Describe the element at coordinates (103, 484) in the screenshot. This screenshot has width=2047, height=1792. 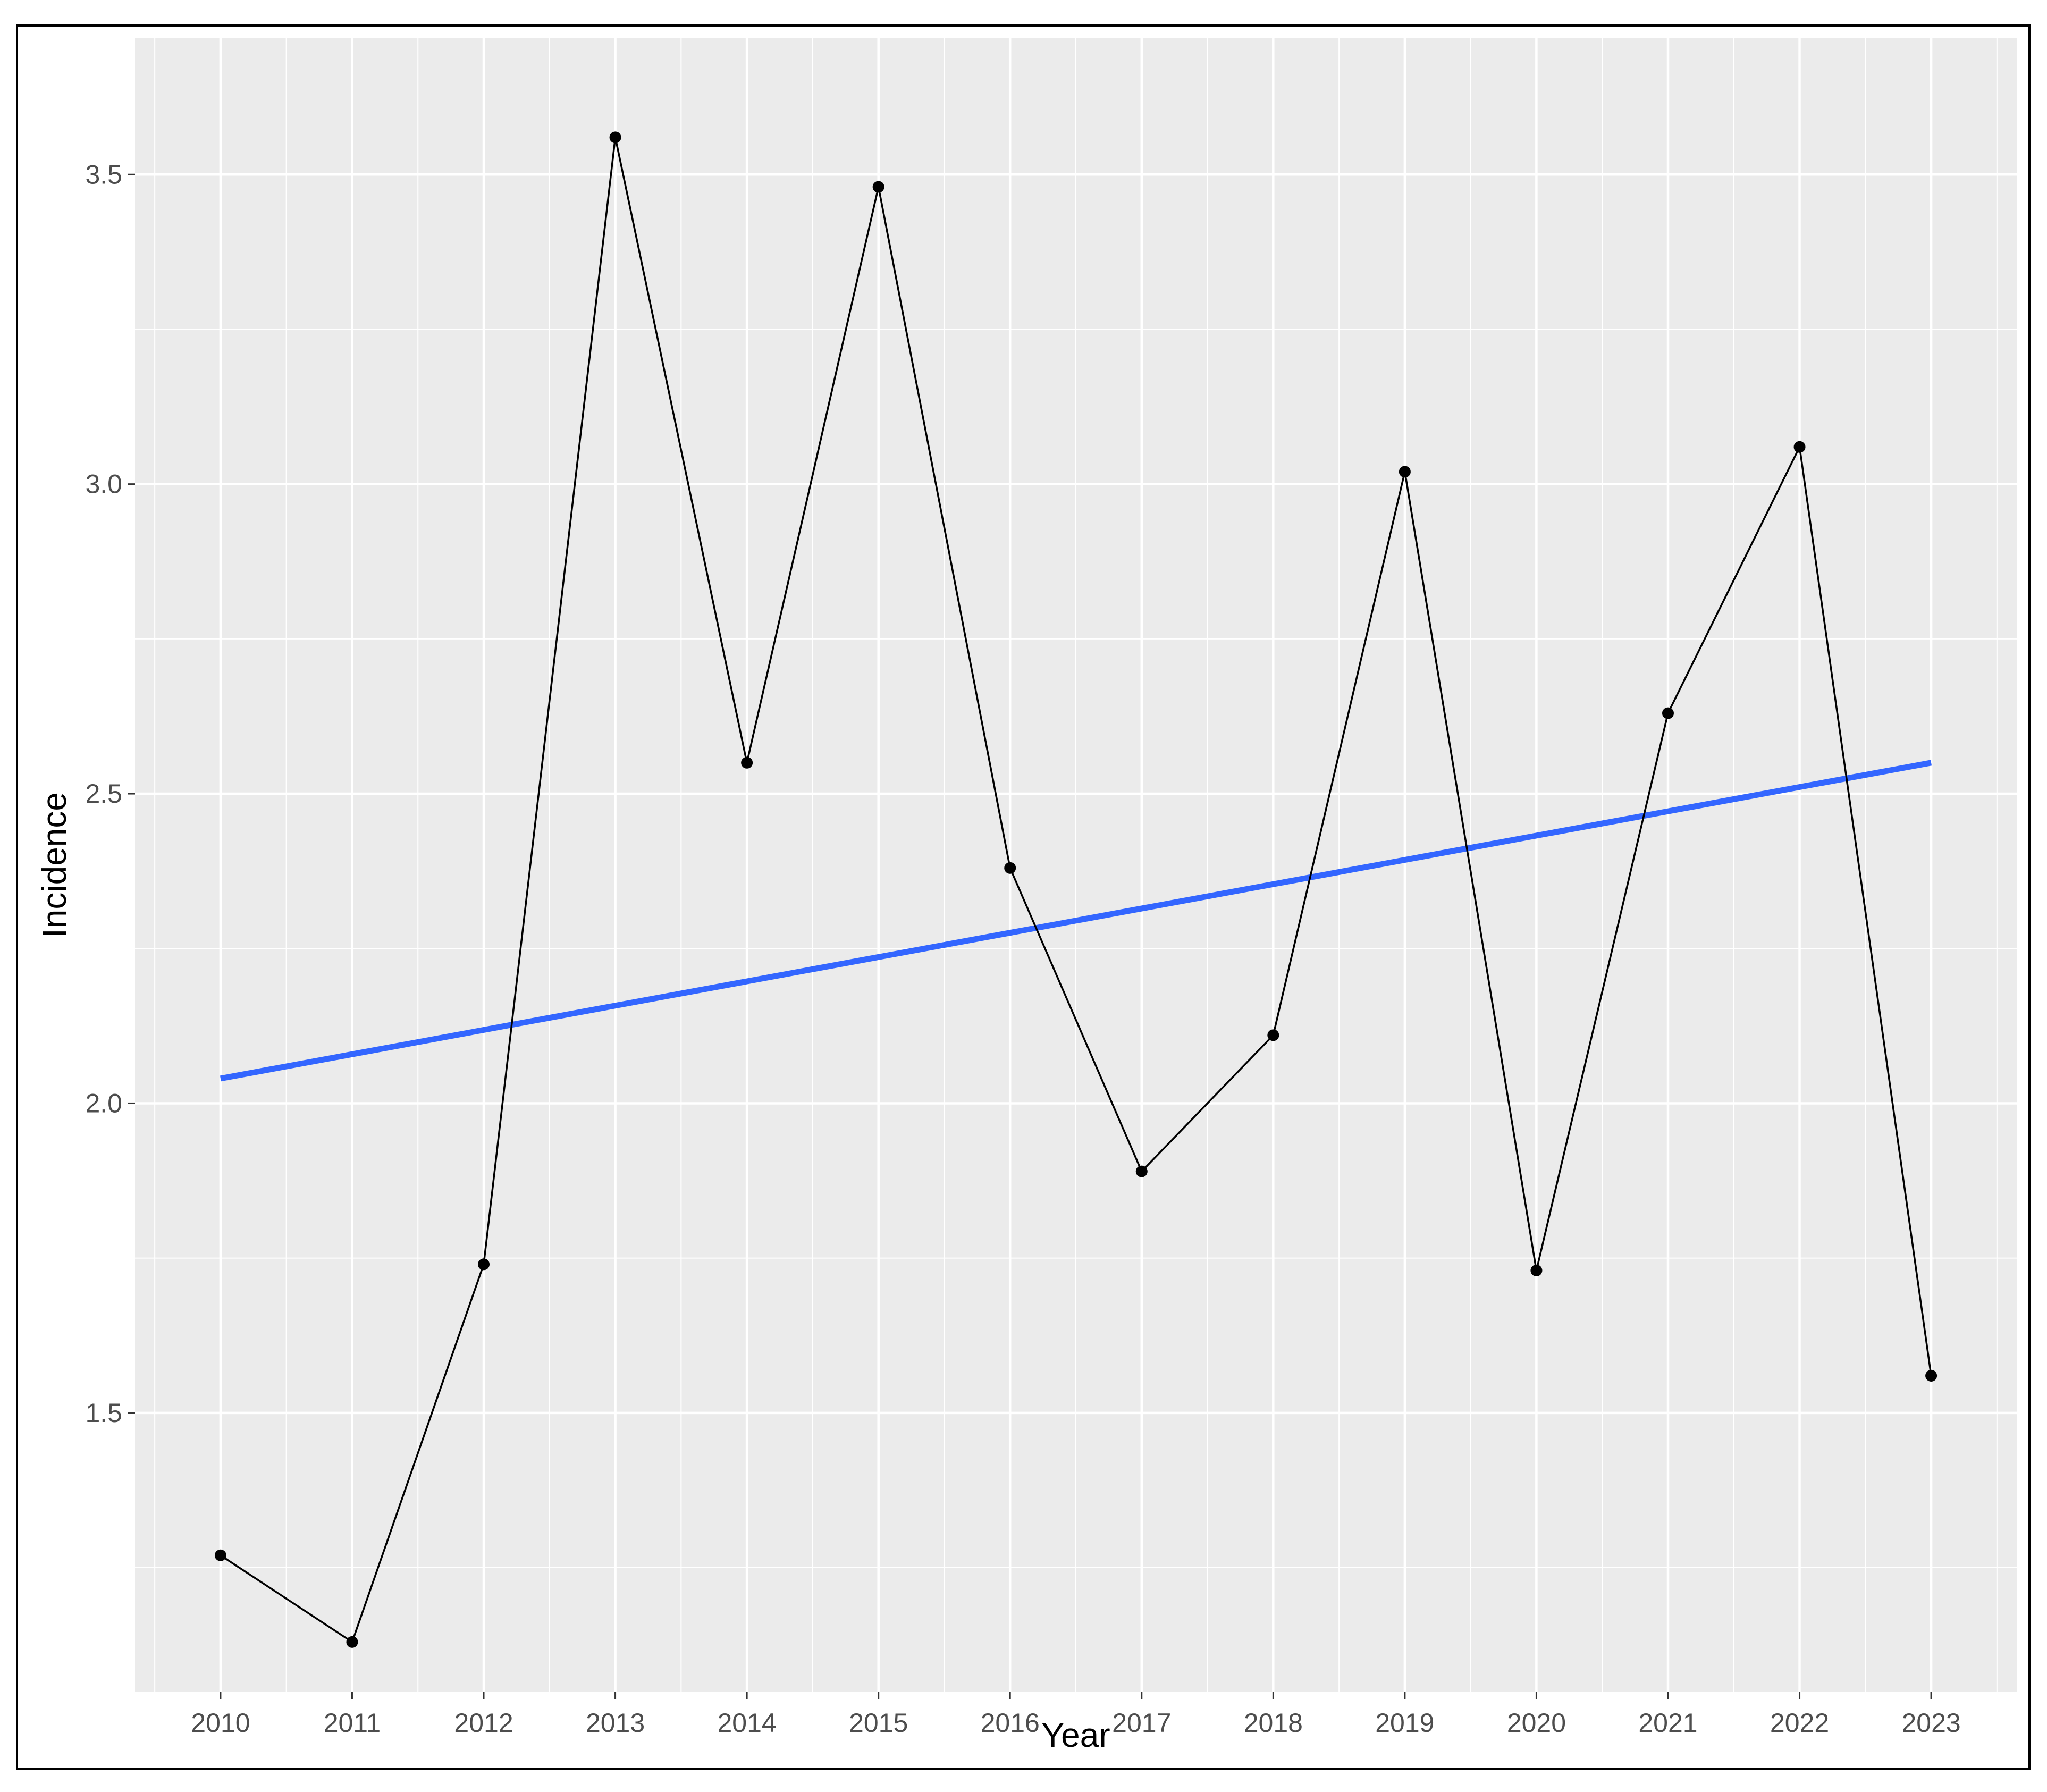
I see `y-tick-label: 3.0` at that location.